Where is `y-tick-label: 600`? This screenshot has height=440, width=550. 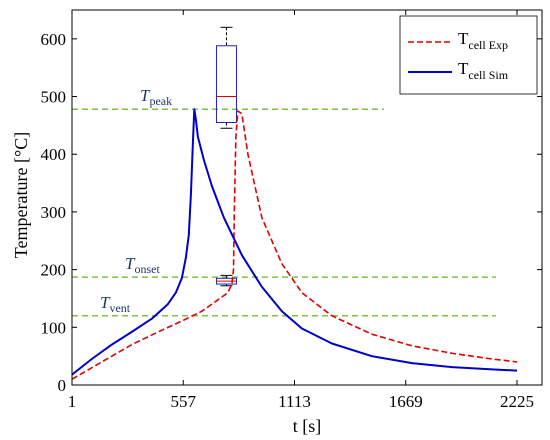
y-tick-label: 600 is located at coordinates (54, 39).